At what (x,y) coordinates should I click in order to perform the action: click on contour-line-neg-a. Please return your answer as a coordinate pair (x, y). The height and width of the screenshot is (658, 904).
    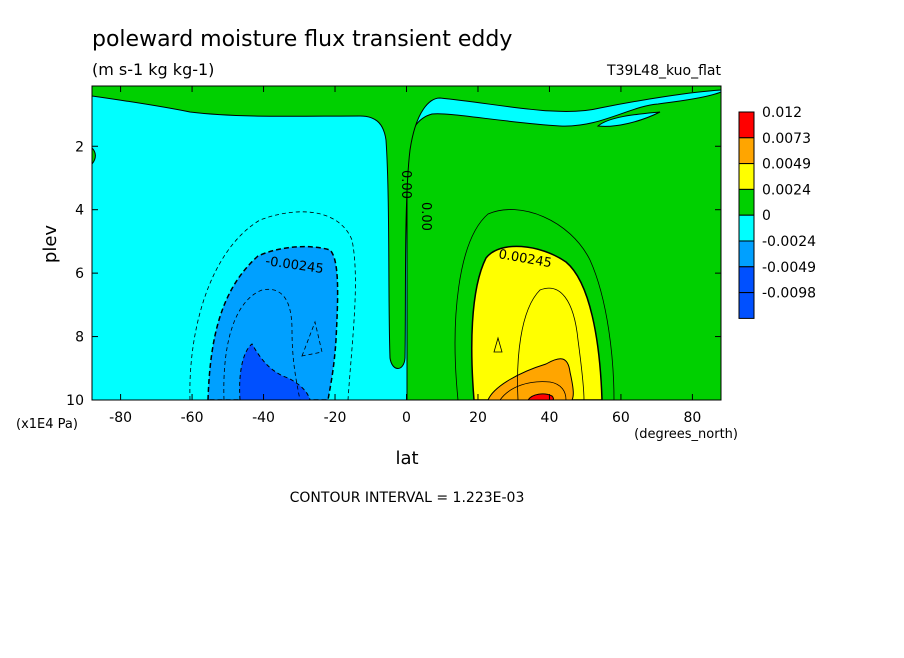
    Looking at the image, I should click on (272, 305).